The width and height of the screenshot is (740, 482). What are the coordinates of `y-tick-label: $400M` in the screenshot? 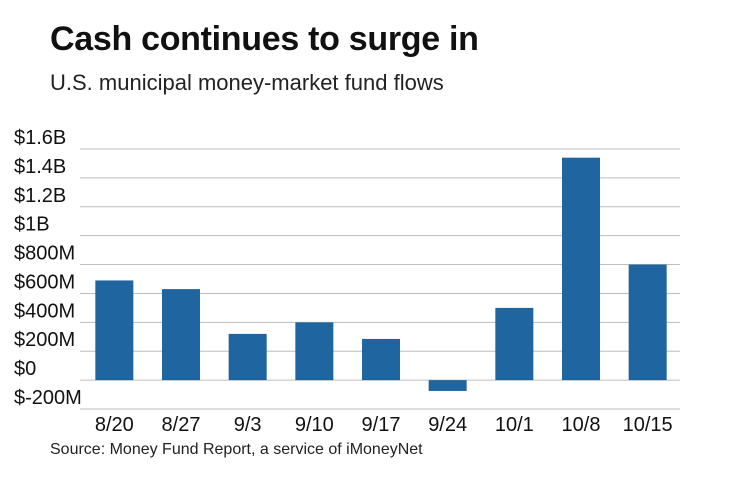 It's located at (44, 311).